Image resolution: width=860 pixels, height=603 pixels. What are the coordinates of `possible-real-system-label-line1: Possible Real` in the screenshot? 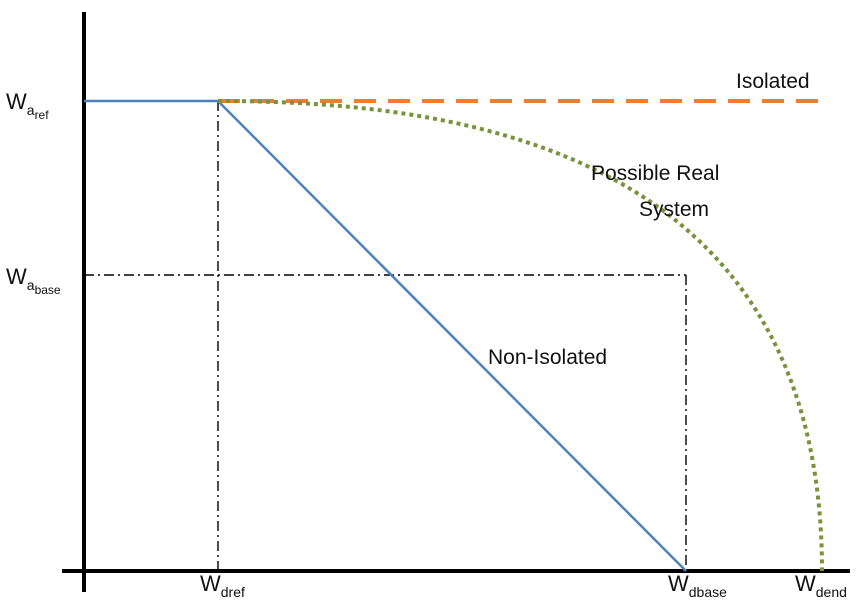 It's located at (655, 173).